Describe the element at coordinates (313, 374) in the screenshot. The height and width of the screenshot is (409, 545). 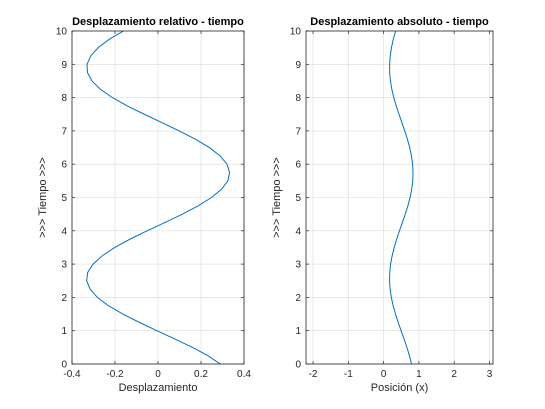
I see `x-tick-label: -2` at that location.